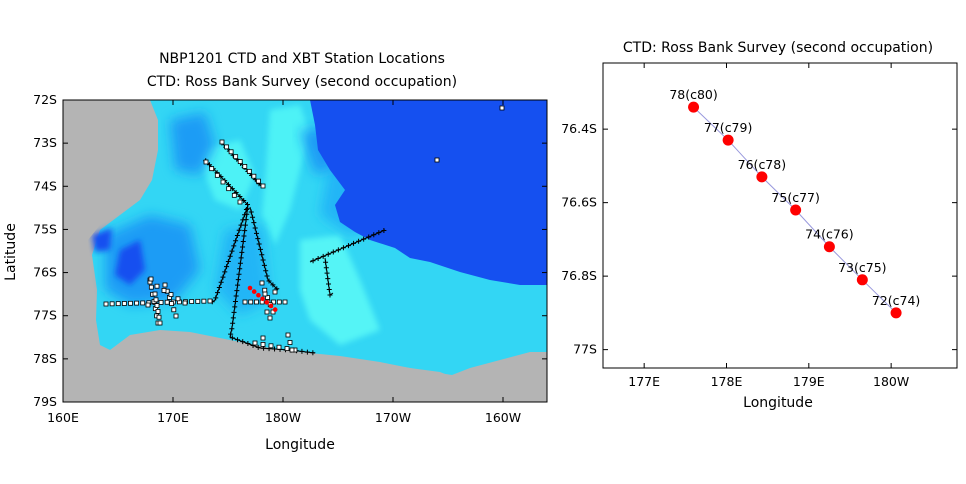  What do you see at coordinates (45, 401) in the screenshot?
I see `map-y-tick-label: 79S` at bounding box center [45, 401].